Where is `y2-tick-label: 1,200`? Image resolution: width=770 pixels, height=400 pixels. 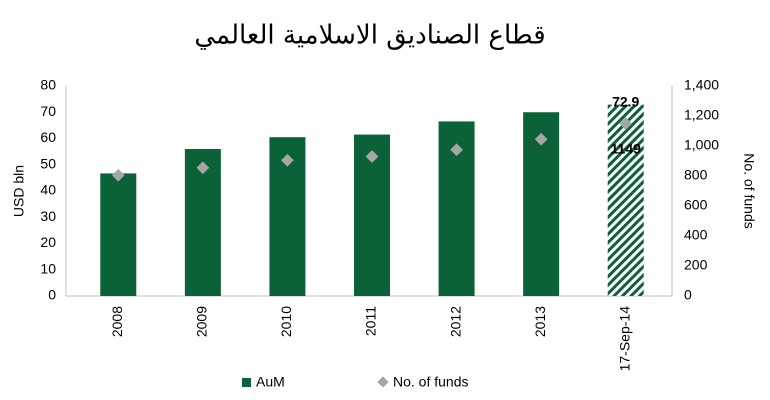 y2-tick-label: 1,200 is located at coordinates (701, 115).